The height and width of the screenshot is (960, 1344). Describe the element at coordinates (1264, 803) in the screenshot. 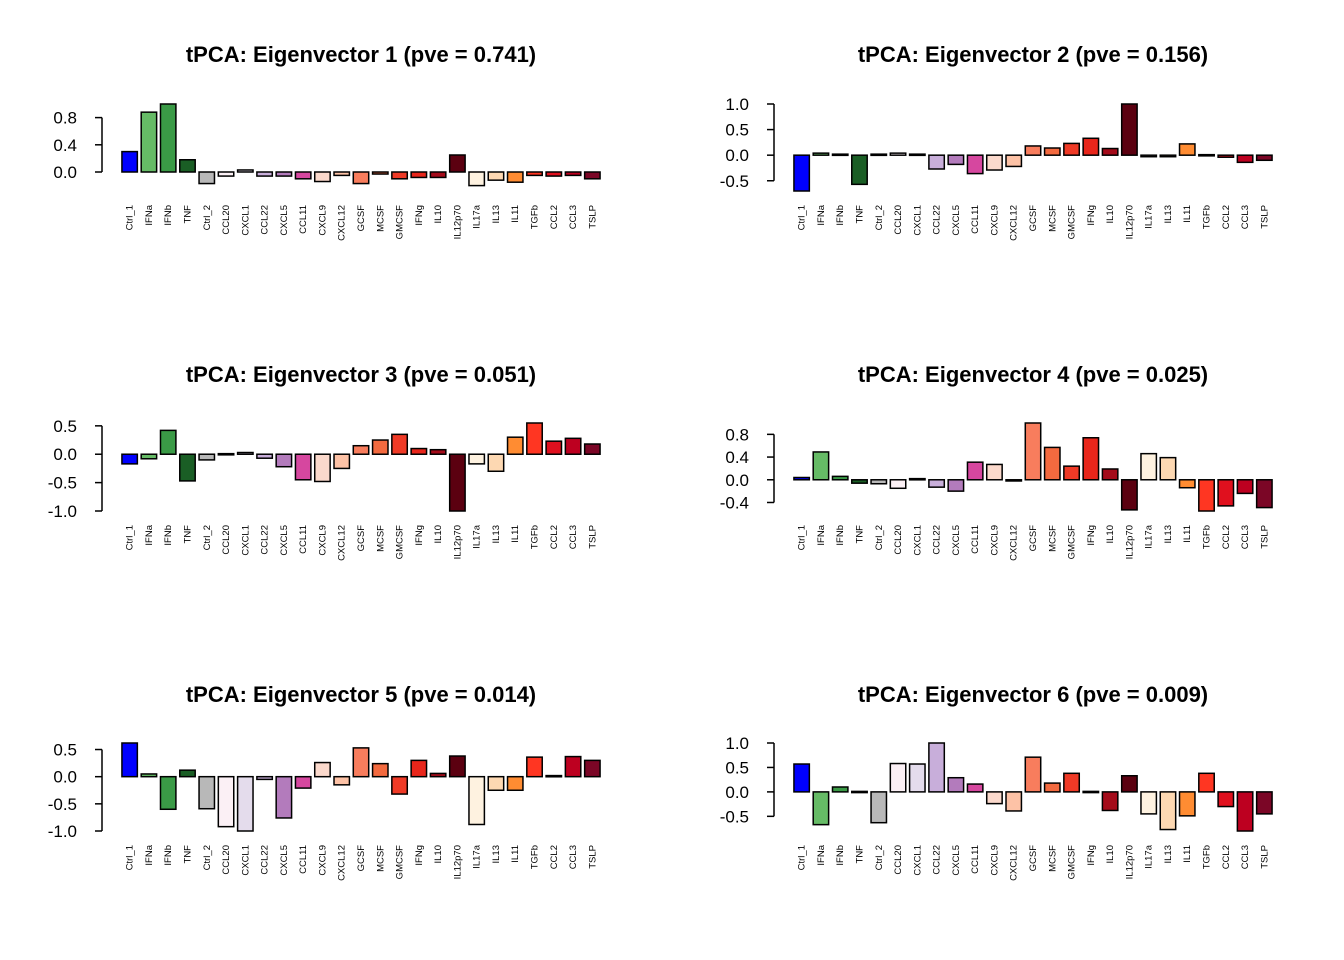

I see `bar-tslp` at that location.